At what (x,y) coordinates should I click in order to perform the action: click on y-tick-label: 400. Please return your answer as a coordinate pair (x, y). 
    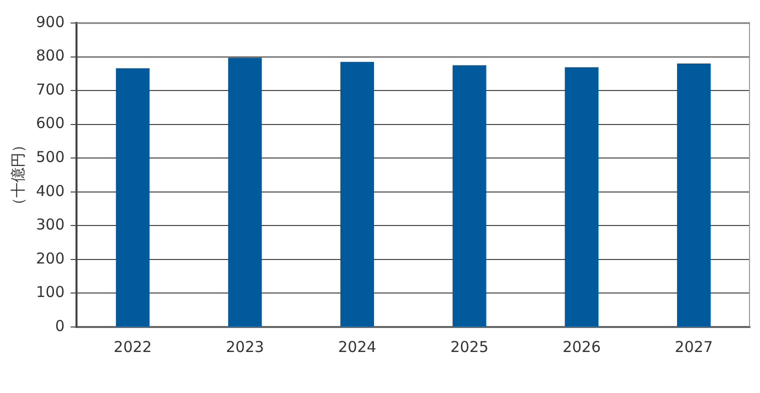
    Looking at the image, I should click on (50, 191).